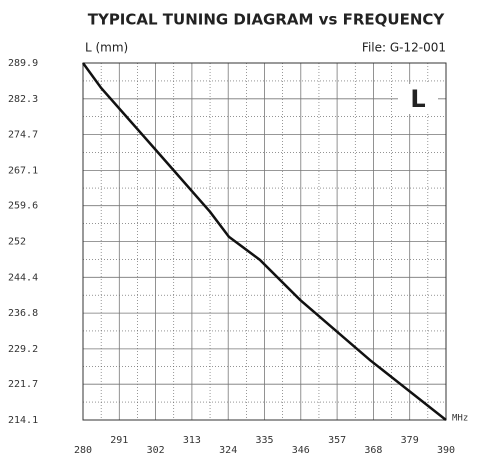  Describe the element at coordinates (106, 48) in the screenshot. I see `y-axis-label: L (mm)` at that location.